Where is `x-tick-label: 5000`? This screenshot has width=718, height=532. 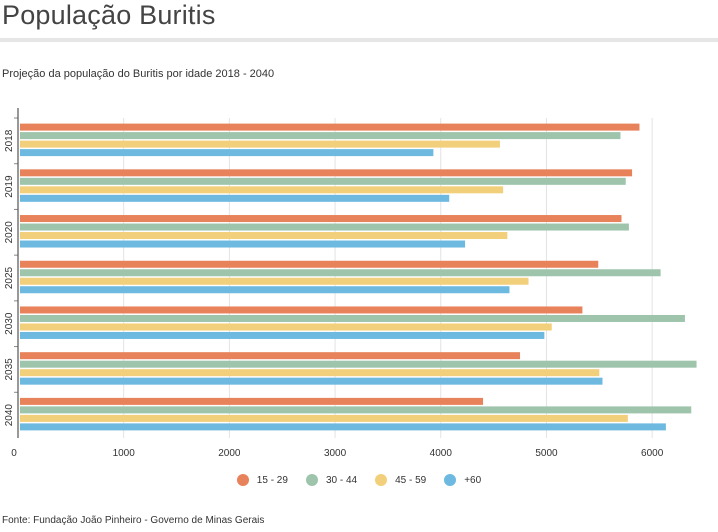 x-tick-label: 5000 is located at coordinates (546, 453).